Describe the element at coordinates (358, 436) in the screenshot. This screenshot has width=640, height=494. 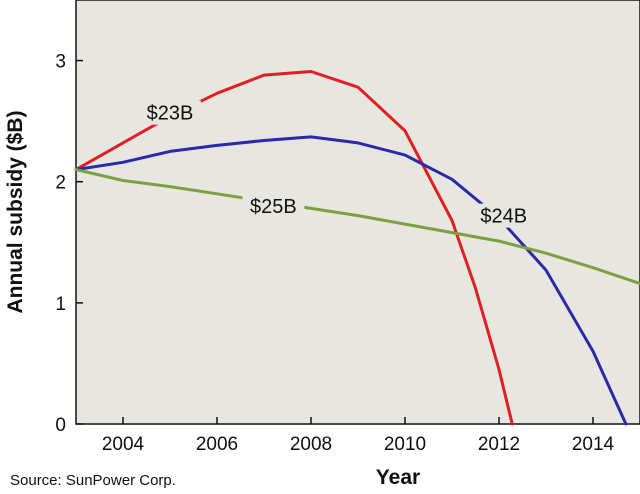
I see `x-axis: 2004 2006 2008 2010 2012 2014` at that location.